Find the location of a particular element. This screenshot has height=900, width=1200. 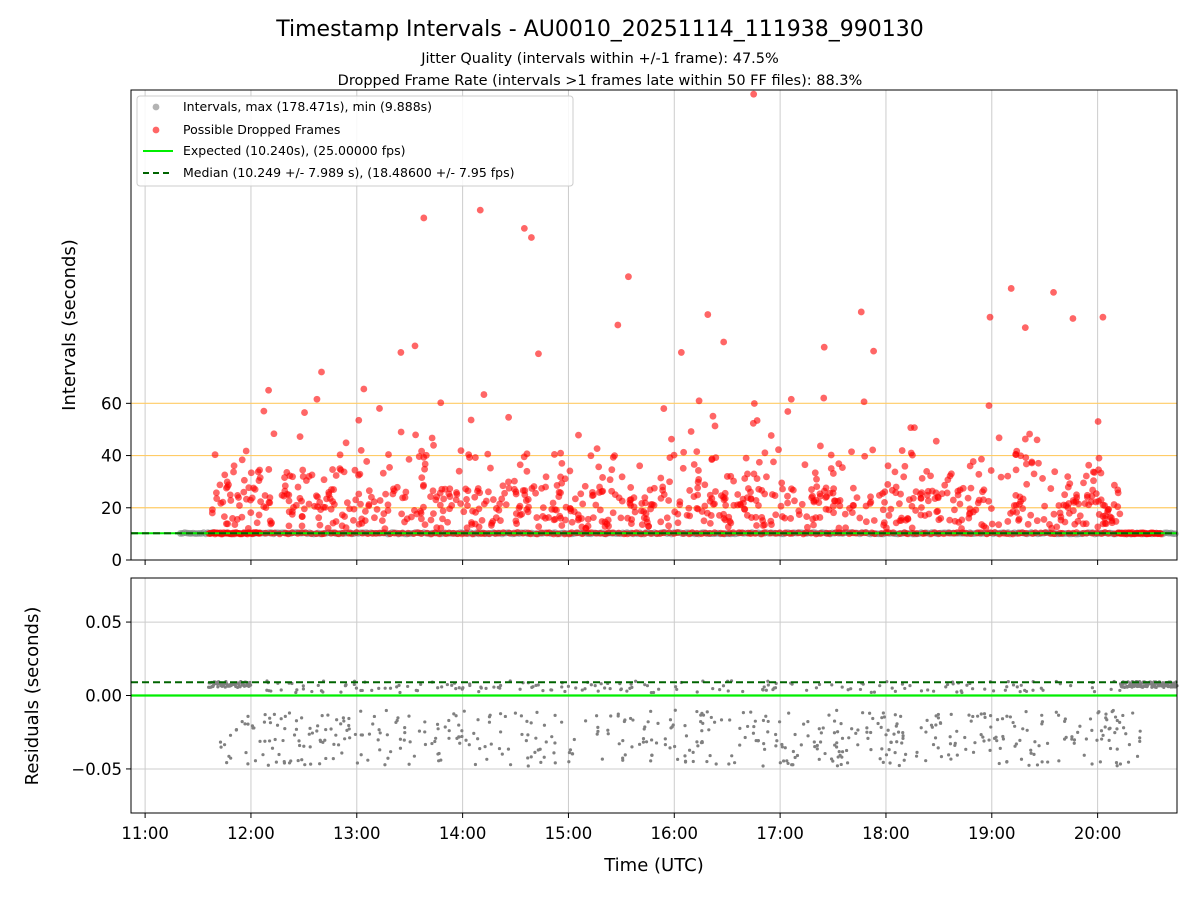

x-tick-label: 19:00 is located at coordinates (992, 833).